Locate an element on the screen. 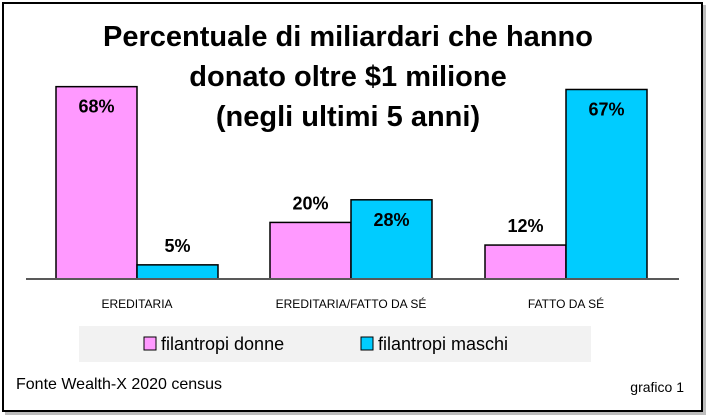 The image size is (709, 420). category-label-ereditaria-fatto-da-se: EREDITARIA/FATTO DA SÉ is located at coordinates (351, 303).